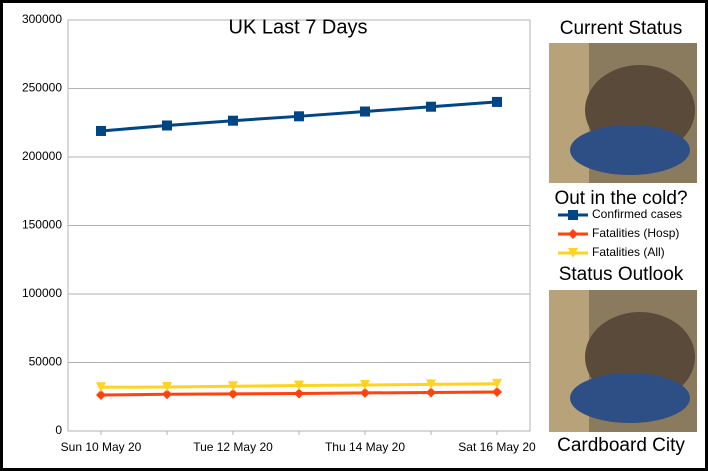 The width and height of the screenshot is (708, 471). What do you see at coordinates (621, 274) in the screenshot?
I see `annotation: Status Outlook` at bounding box center [621, 274].